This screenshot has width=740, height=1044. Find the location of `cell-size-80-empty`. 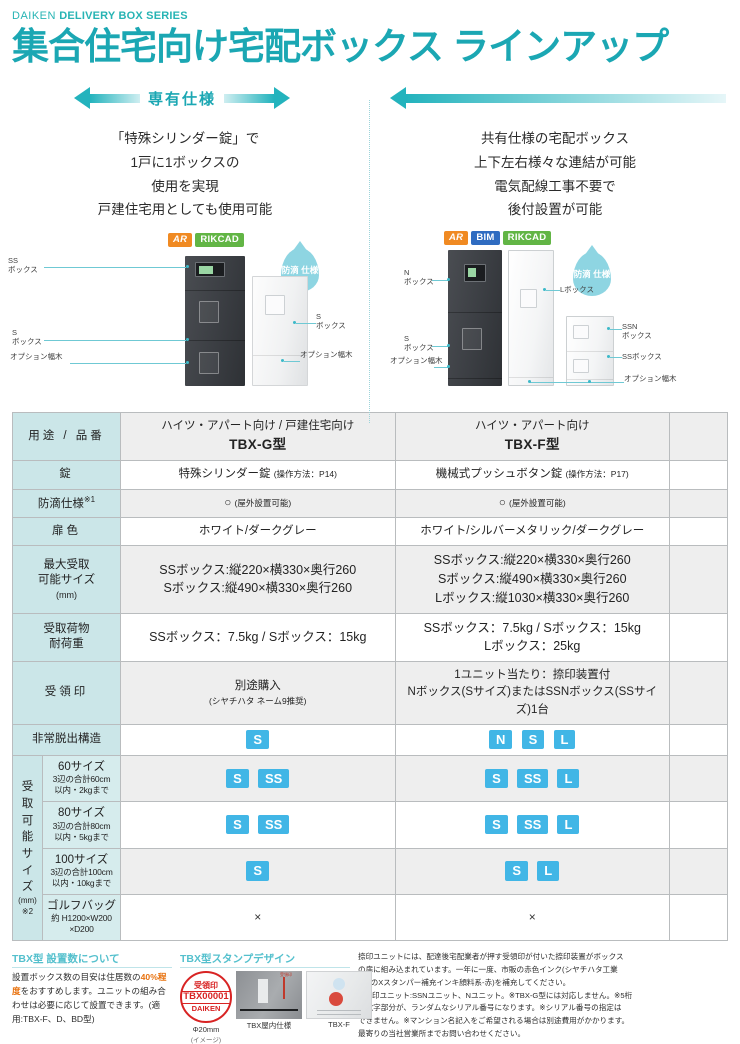

cell-size-80-empty is located at coordinates (698, 825).